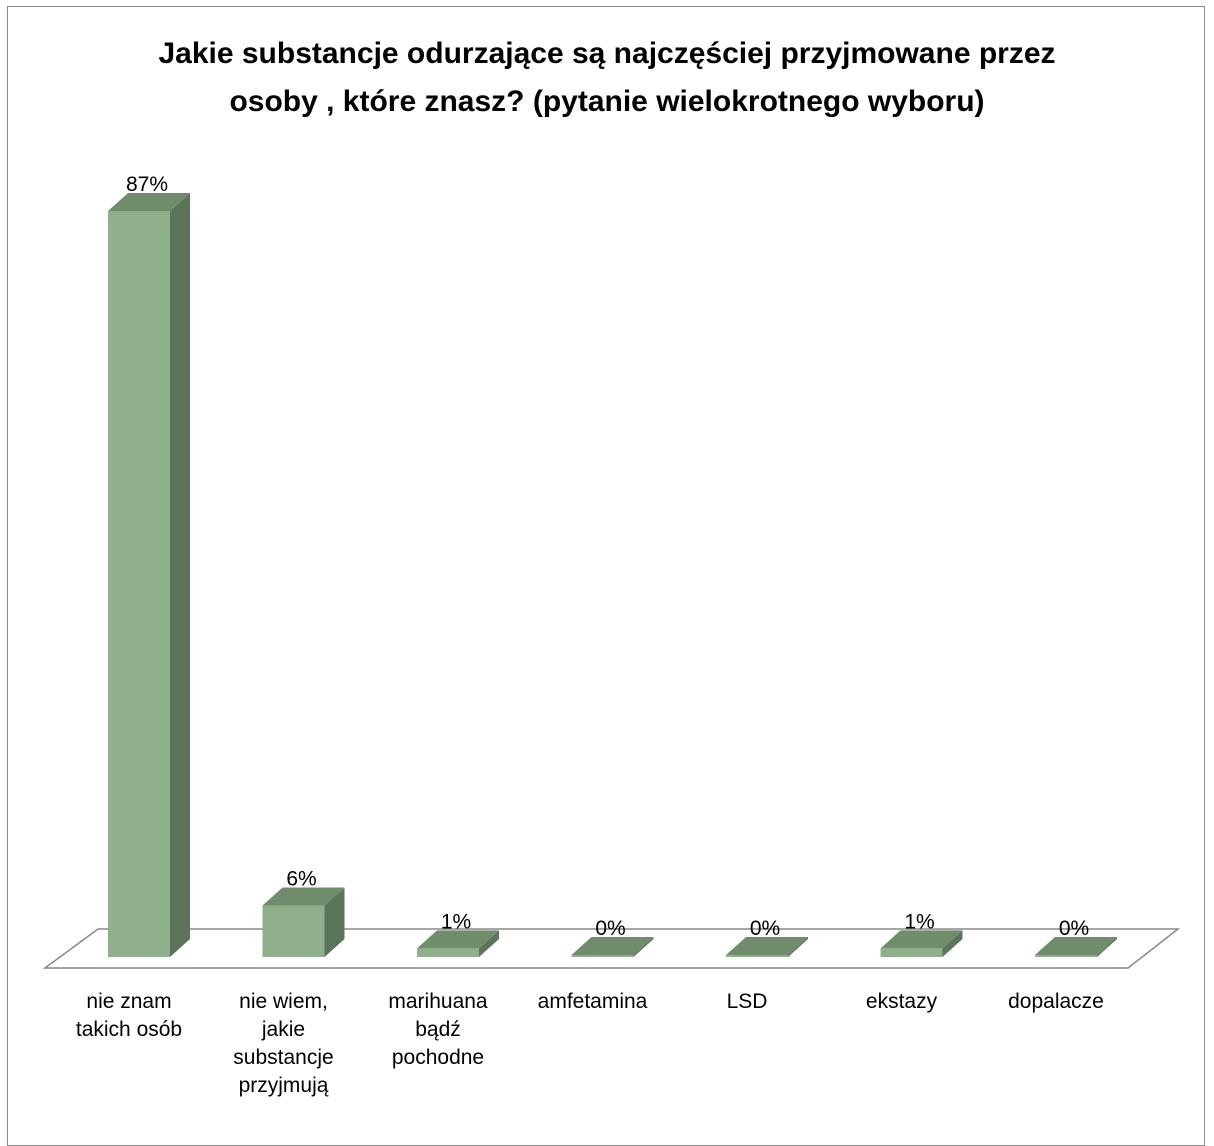 The height and width of the screenshot is (1146, 1214). Describe the element at coordinates (301, 879) in the screenshot. I see `data-label-1: 6%` at that location.